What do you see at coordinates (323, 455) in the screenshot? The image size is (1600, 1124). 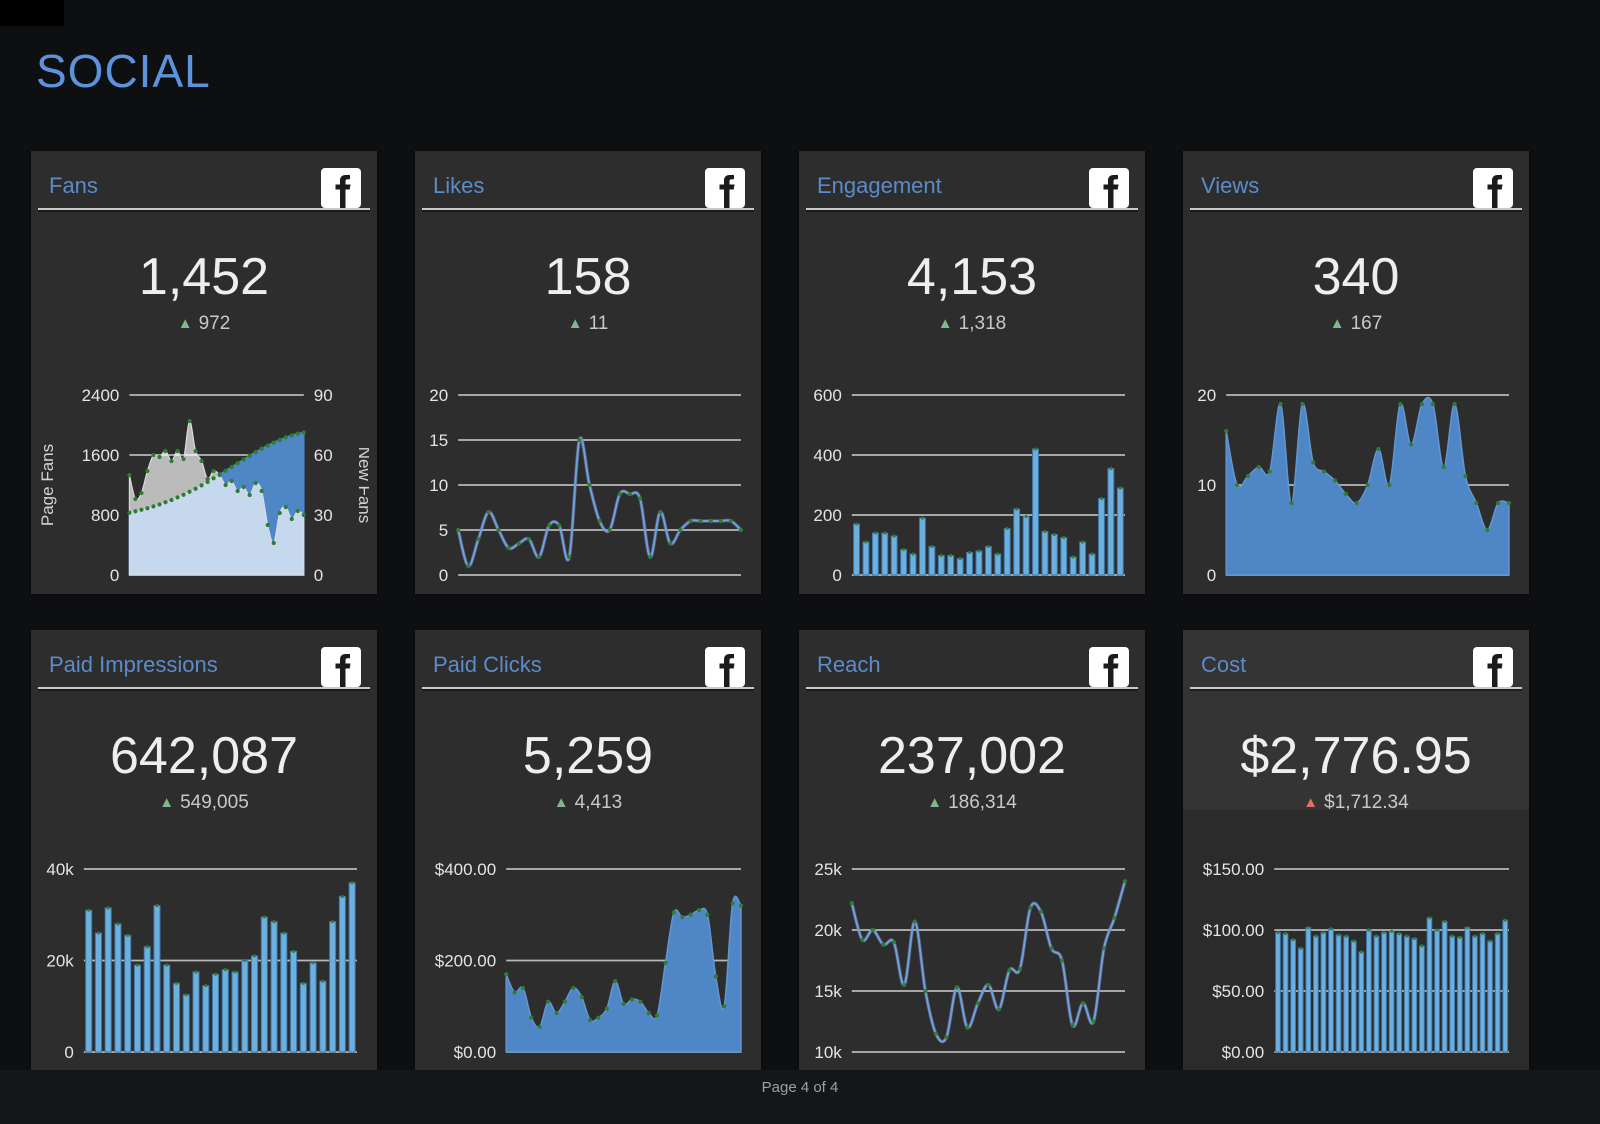 I see `svg-text: 60` at bounding box center [323, 455].